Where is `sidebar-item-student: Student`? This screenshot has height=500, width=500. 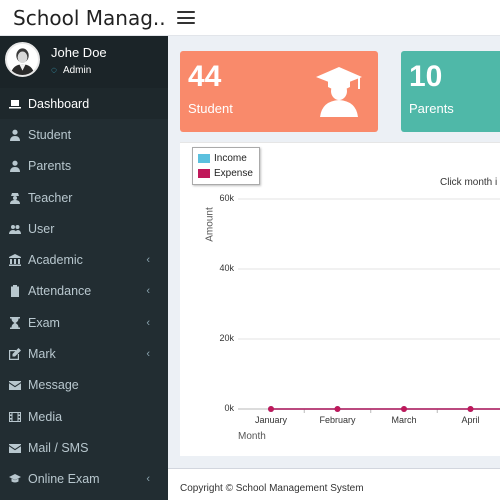 sidebar-item-student: Student is located at coordinates (84, 134).